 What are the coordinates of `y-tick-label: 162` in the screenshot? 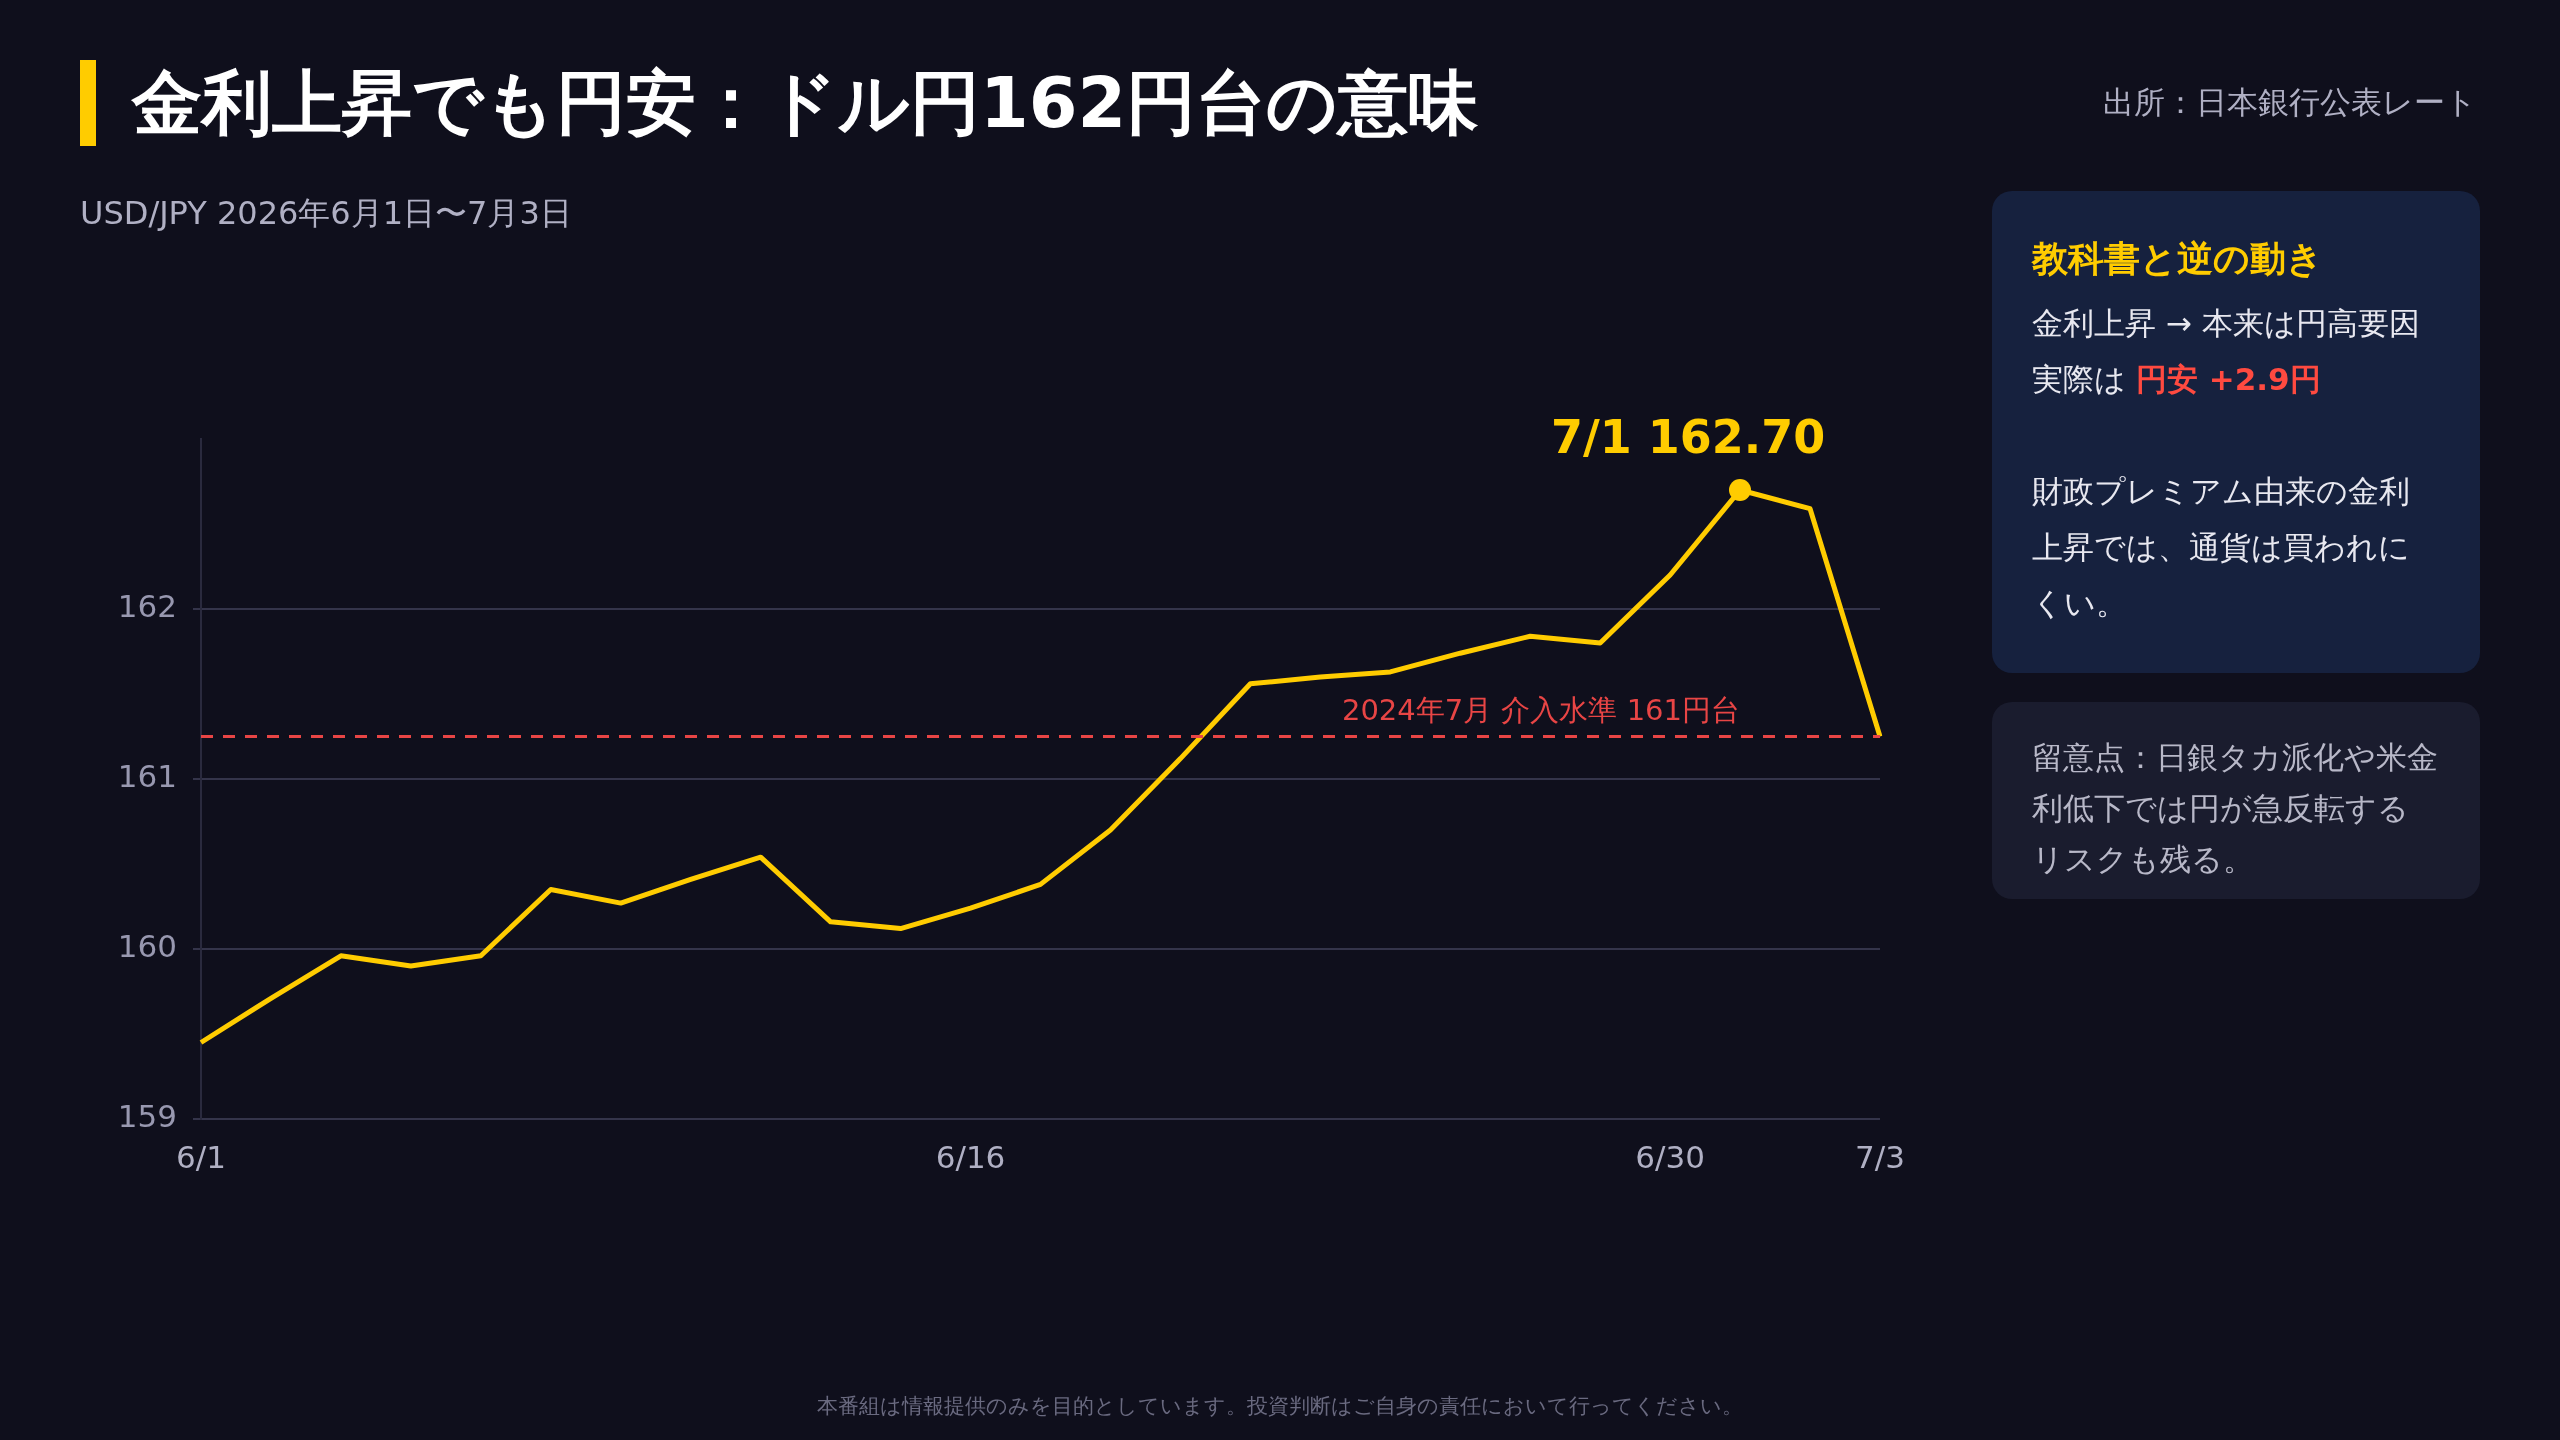 It's located at (147, 606).